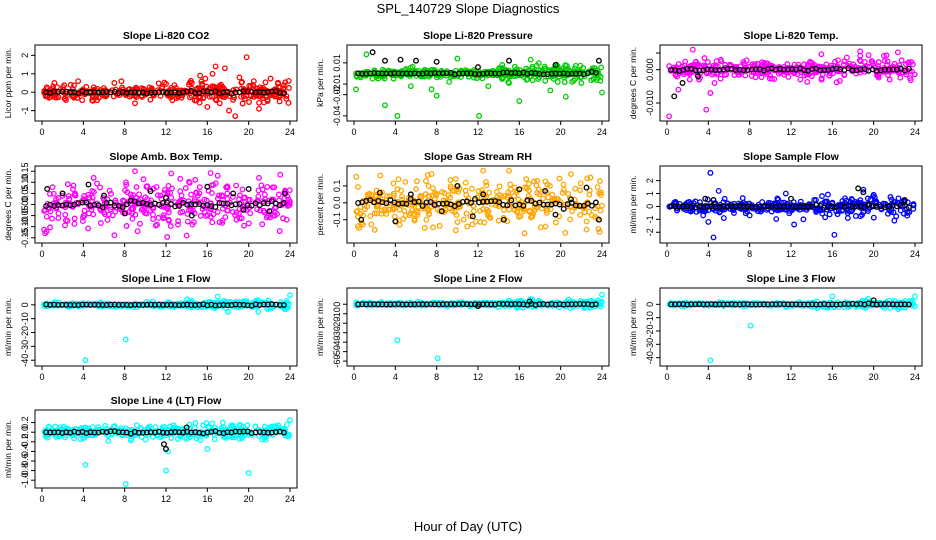  Describe the element at coordinates (25, 55) in the screenshot. I see `y-tick-label: 2` at that location.